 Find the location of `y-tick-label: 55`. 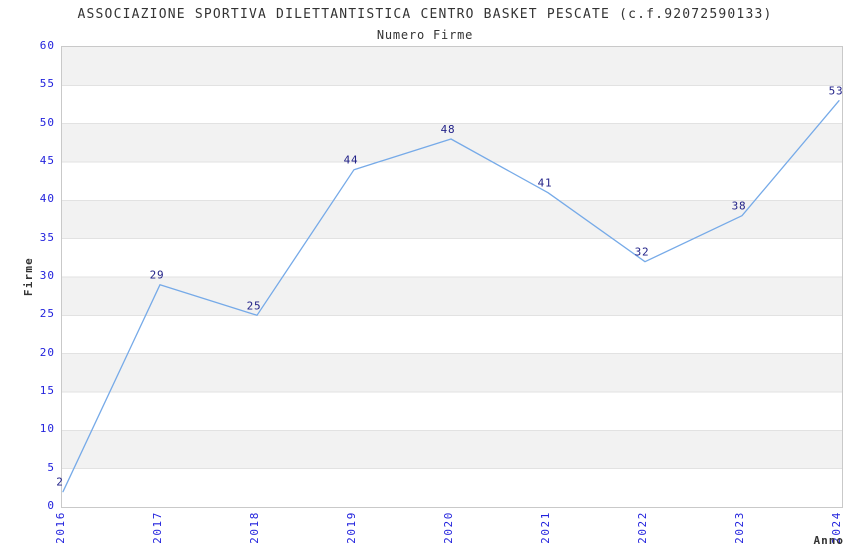

y-tick-label: 55 is located at coordinates (47, 84).